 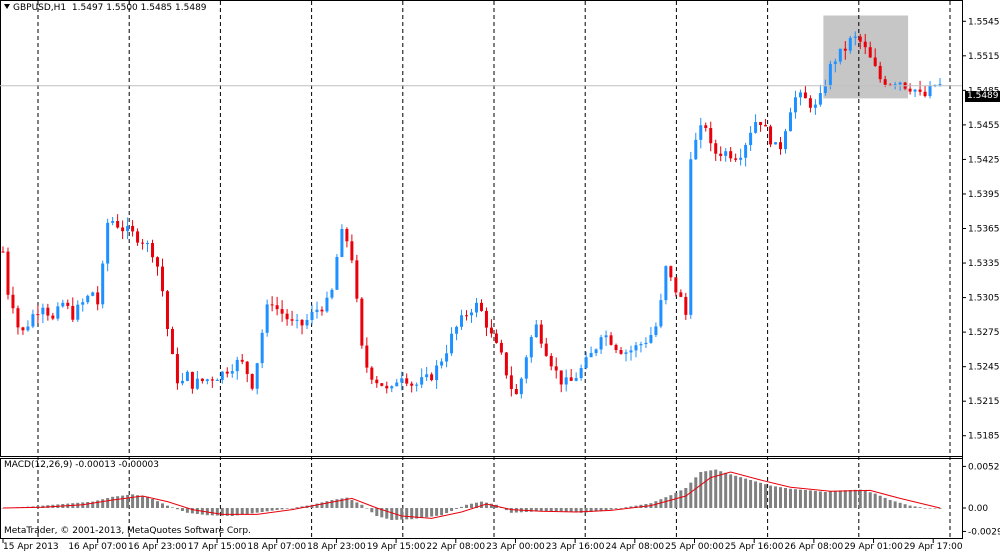 I want to click on symbol-arrow-icon, so click(x=7, y=6).